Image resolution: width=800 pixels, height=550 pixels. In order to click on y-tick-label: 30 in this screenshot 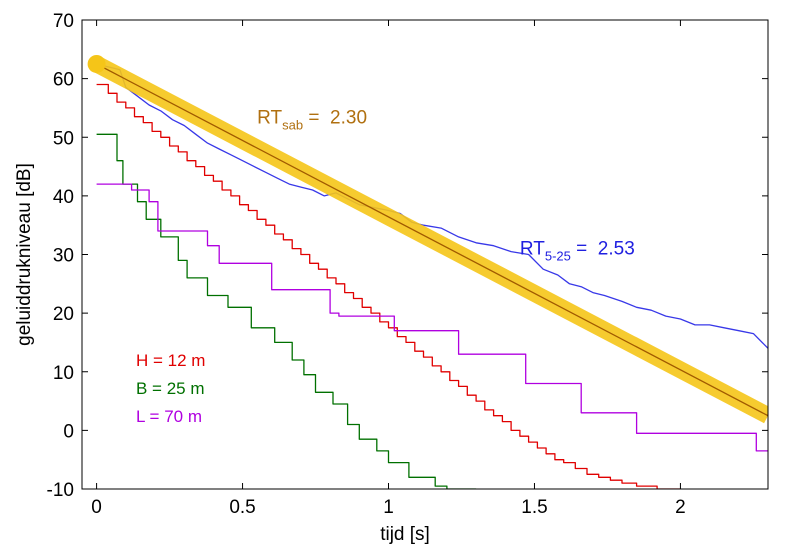, I will do `click(63, 256)`.